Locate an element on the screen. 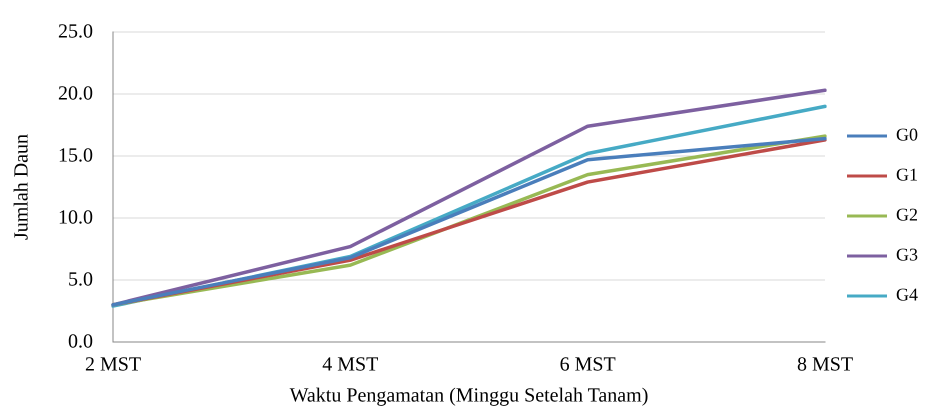 This screenshot has height=416, width=948. x-axis-title: Waktu Pengamatan (Minggu Setelah Tanam) is located at coordinates (469, 395).